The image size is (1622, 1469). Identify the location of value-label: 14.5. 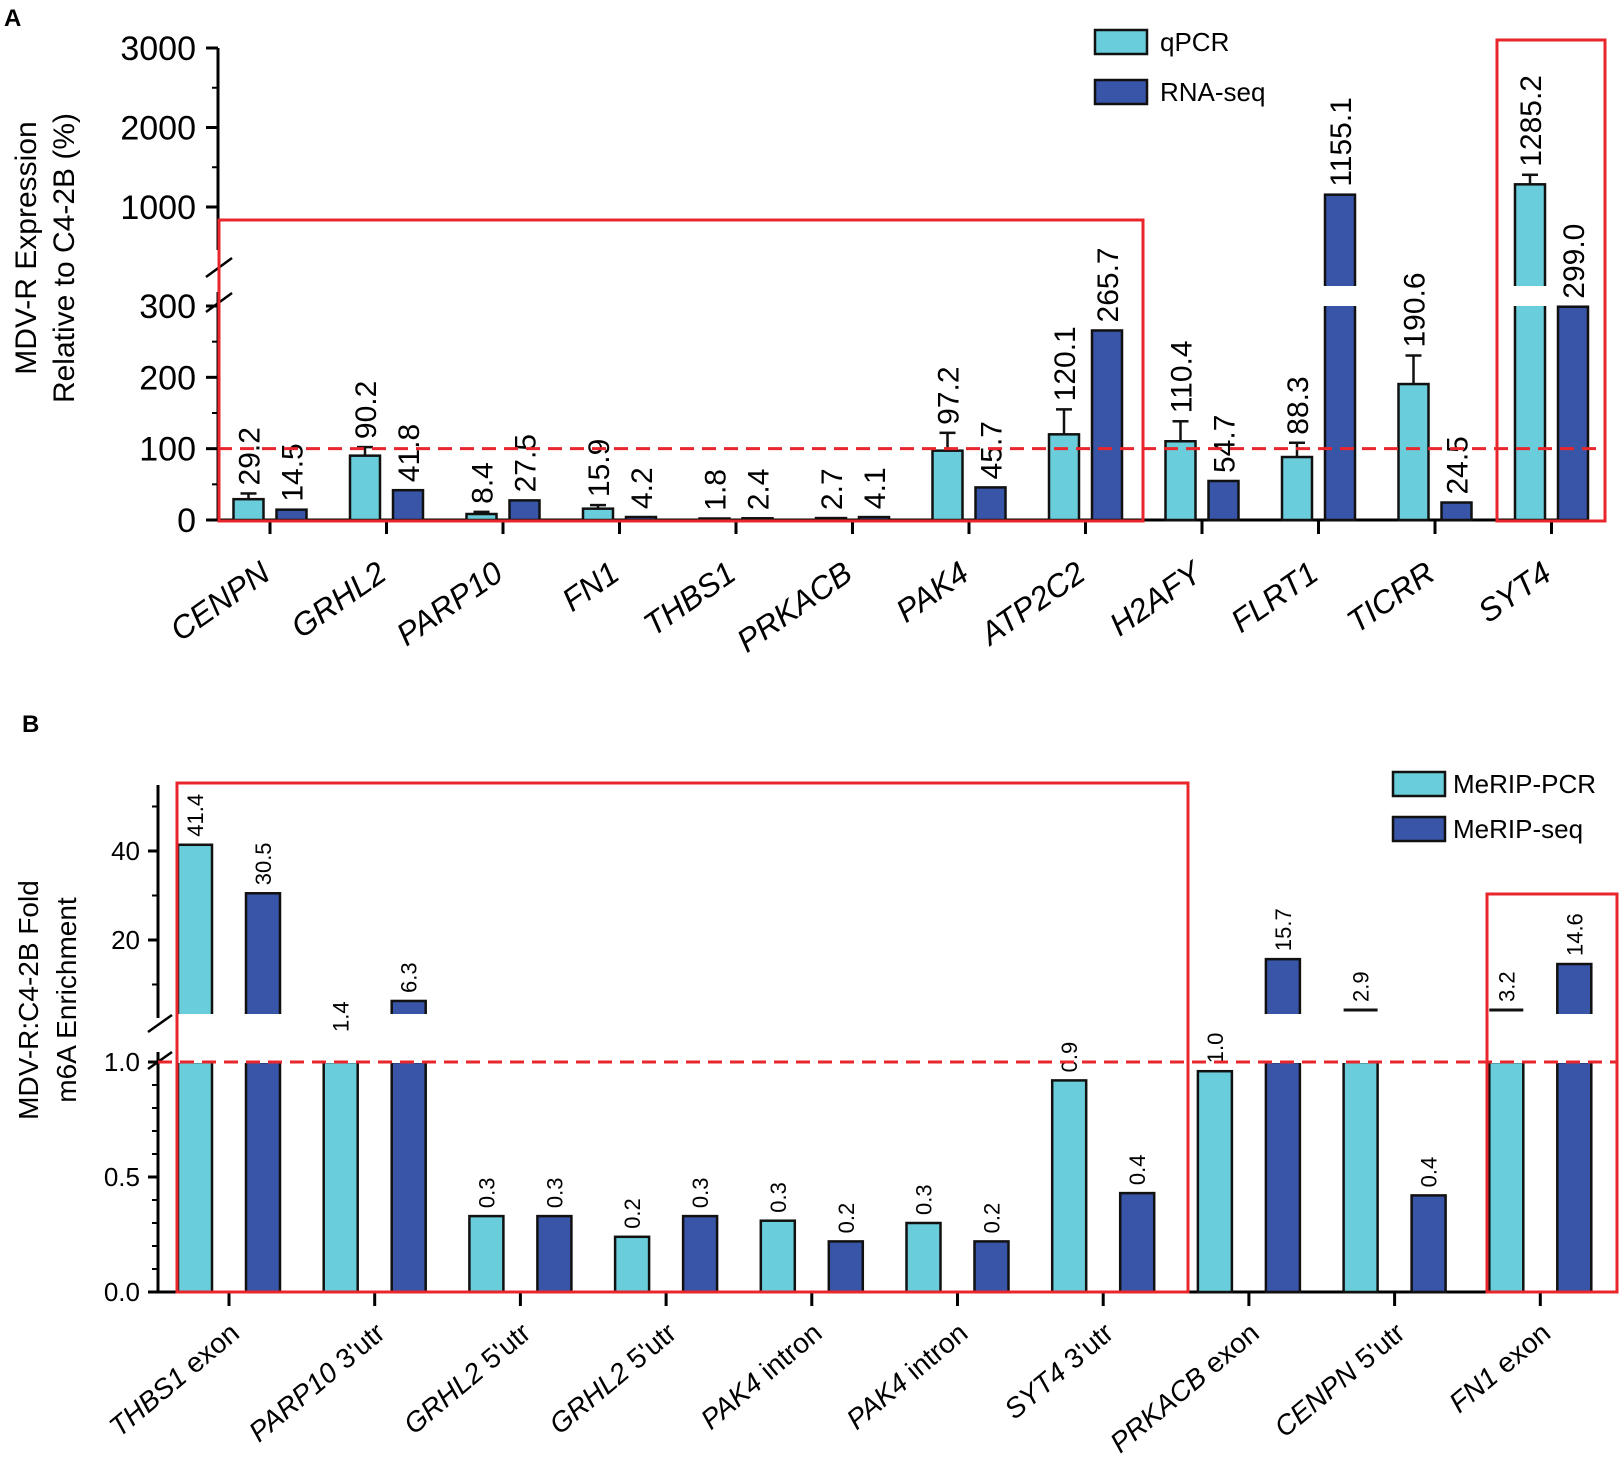
(293, 472).